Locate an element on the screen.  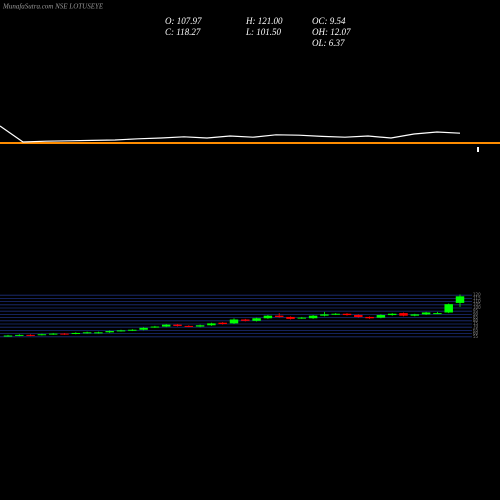
indicator-line is located at coordinates (230, 134).